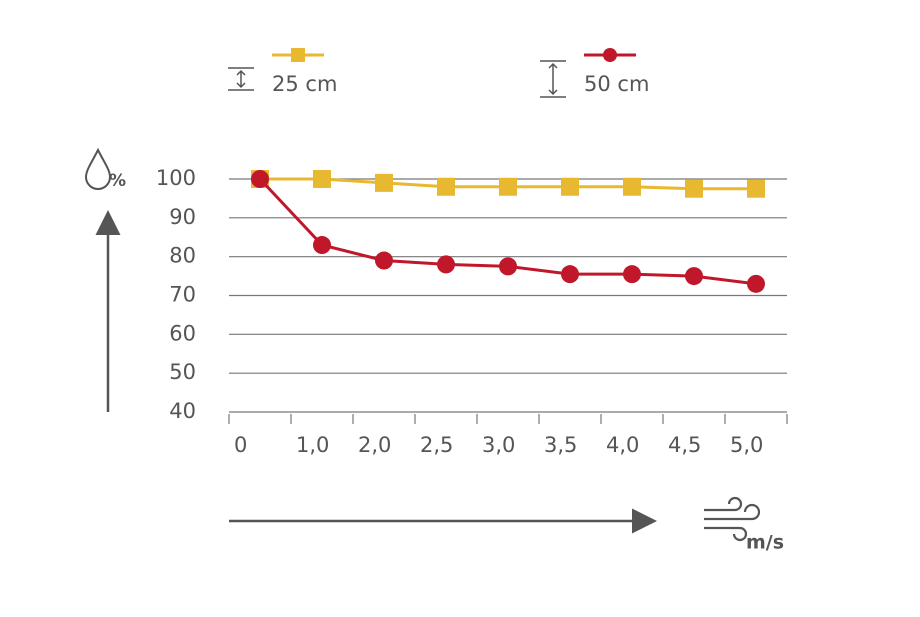 The height and width of the screenshot is (617, 920). Describe the element at coordinates (560, 445) in the screenshot. I see `x-tick-label: 3,5` at that location.